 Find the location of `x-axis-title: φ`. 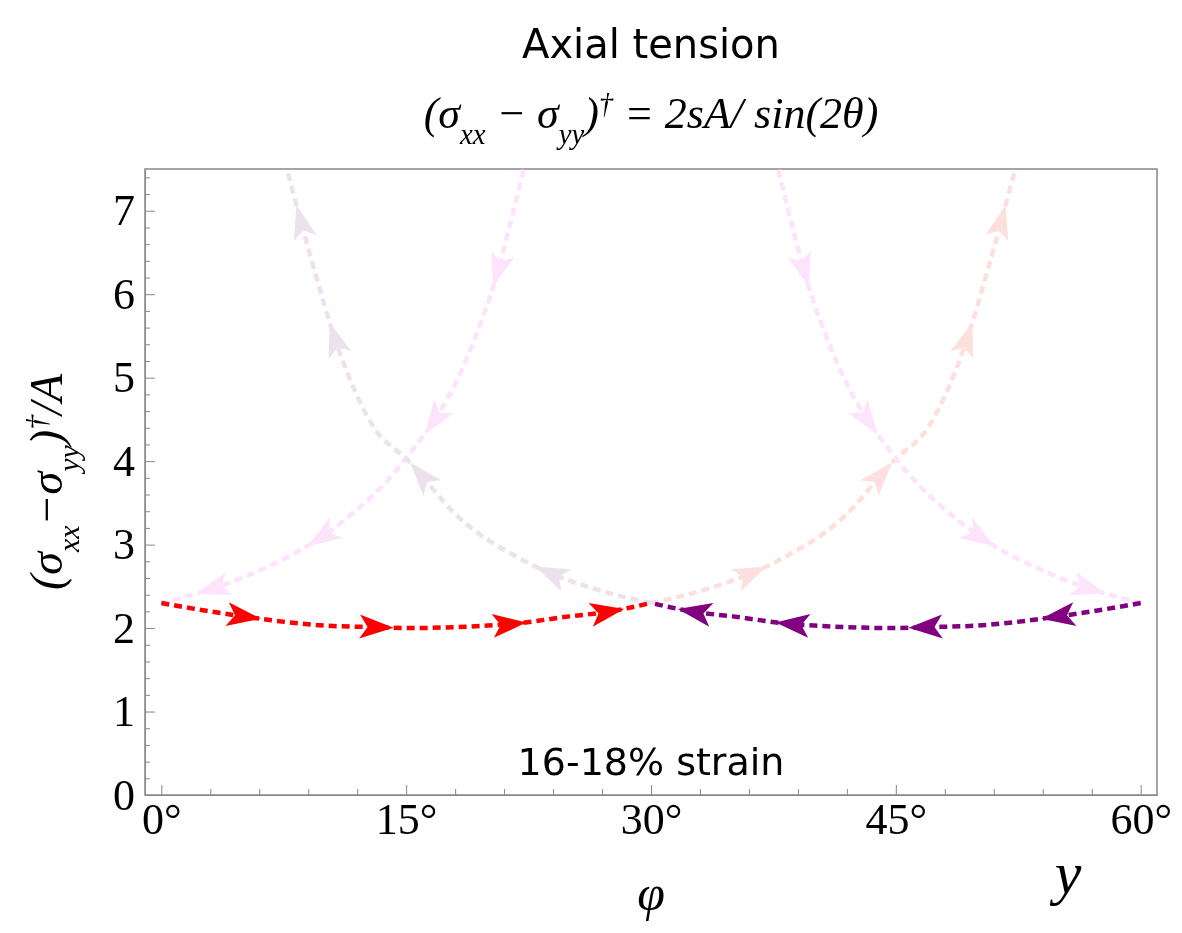

x-axis-title: φ is located at coordinates (651, 893).